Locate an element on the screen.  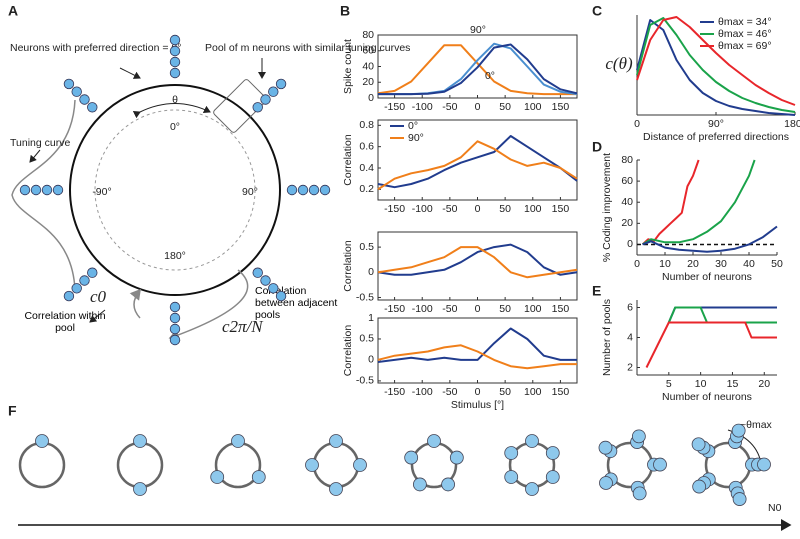
label: Tuning curve is located at coordinates (40, 143).